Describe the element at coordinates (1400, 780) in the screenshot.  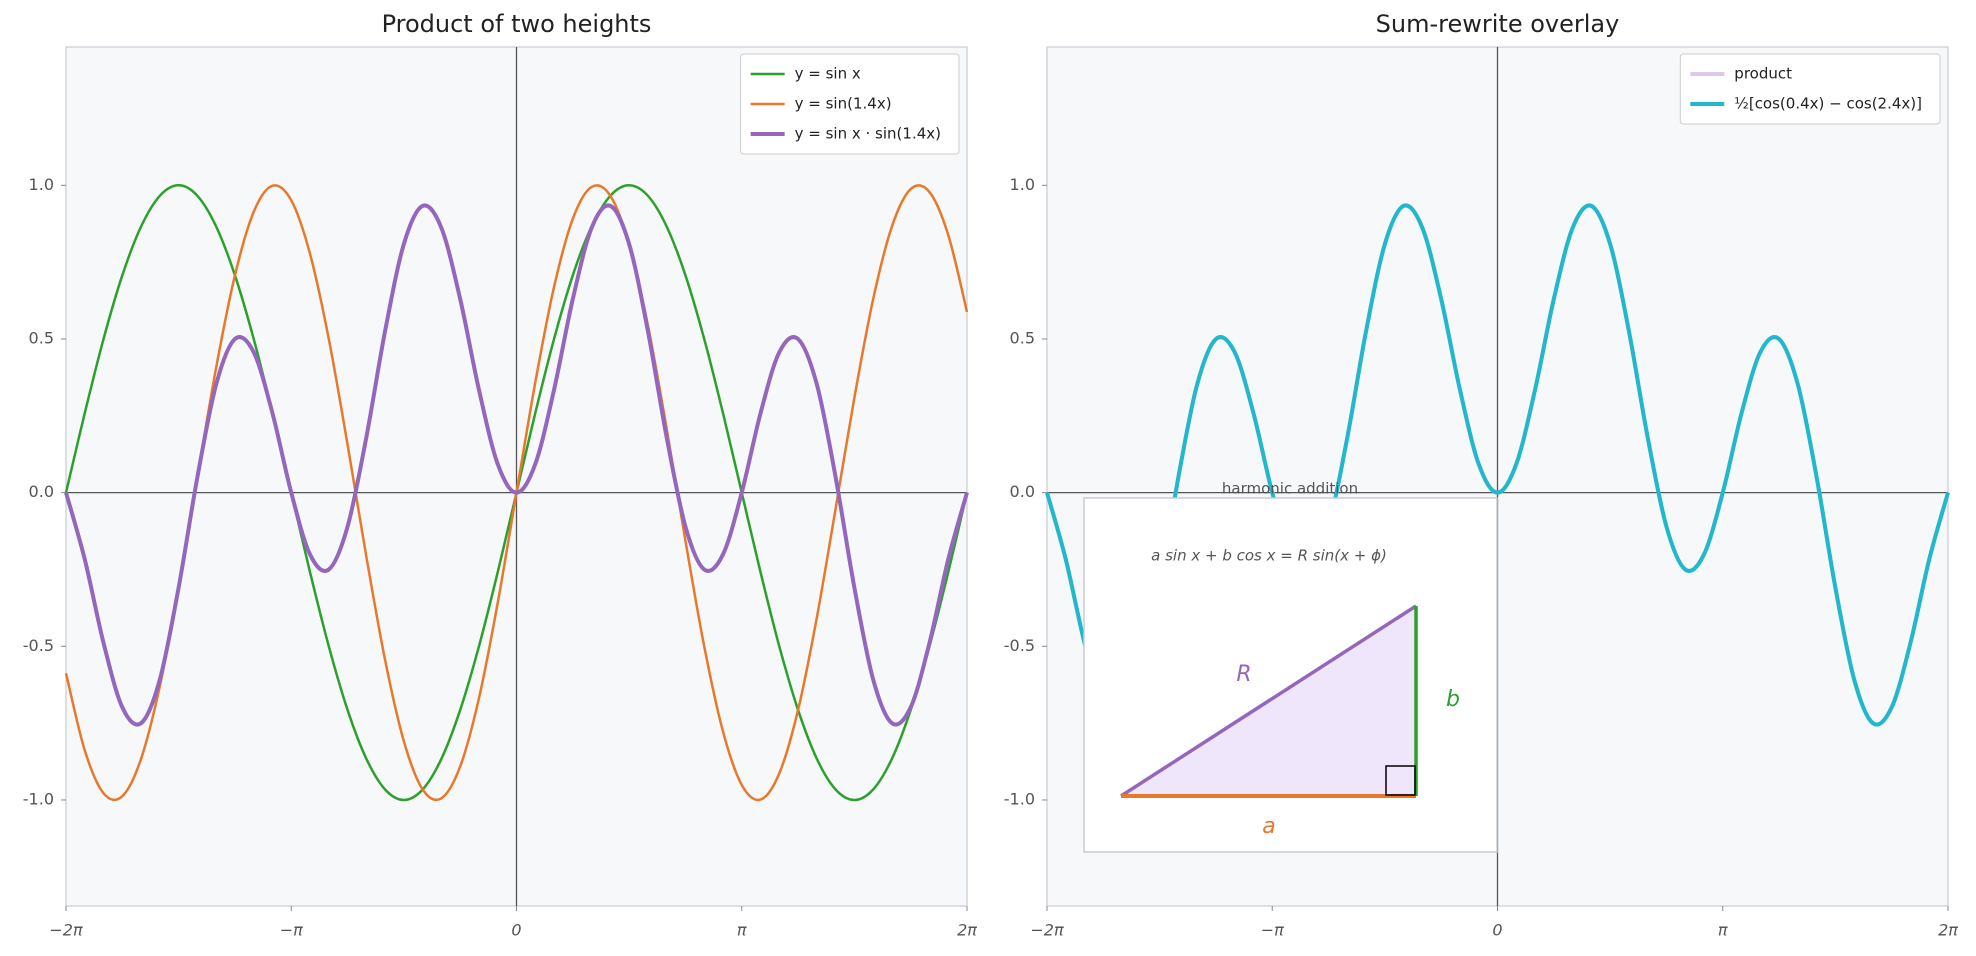
I see `right-angle` at that location.